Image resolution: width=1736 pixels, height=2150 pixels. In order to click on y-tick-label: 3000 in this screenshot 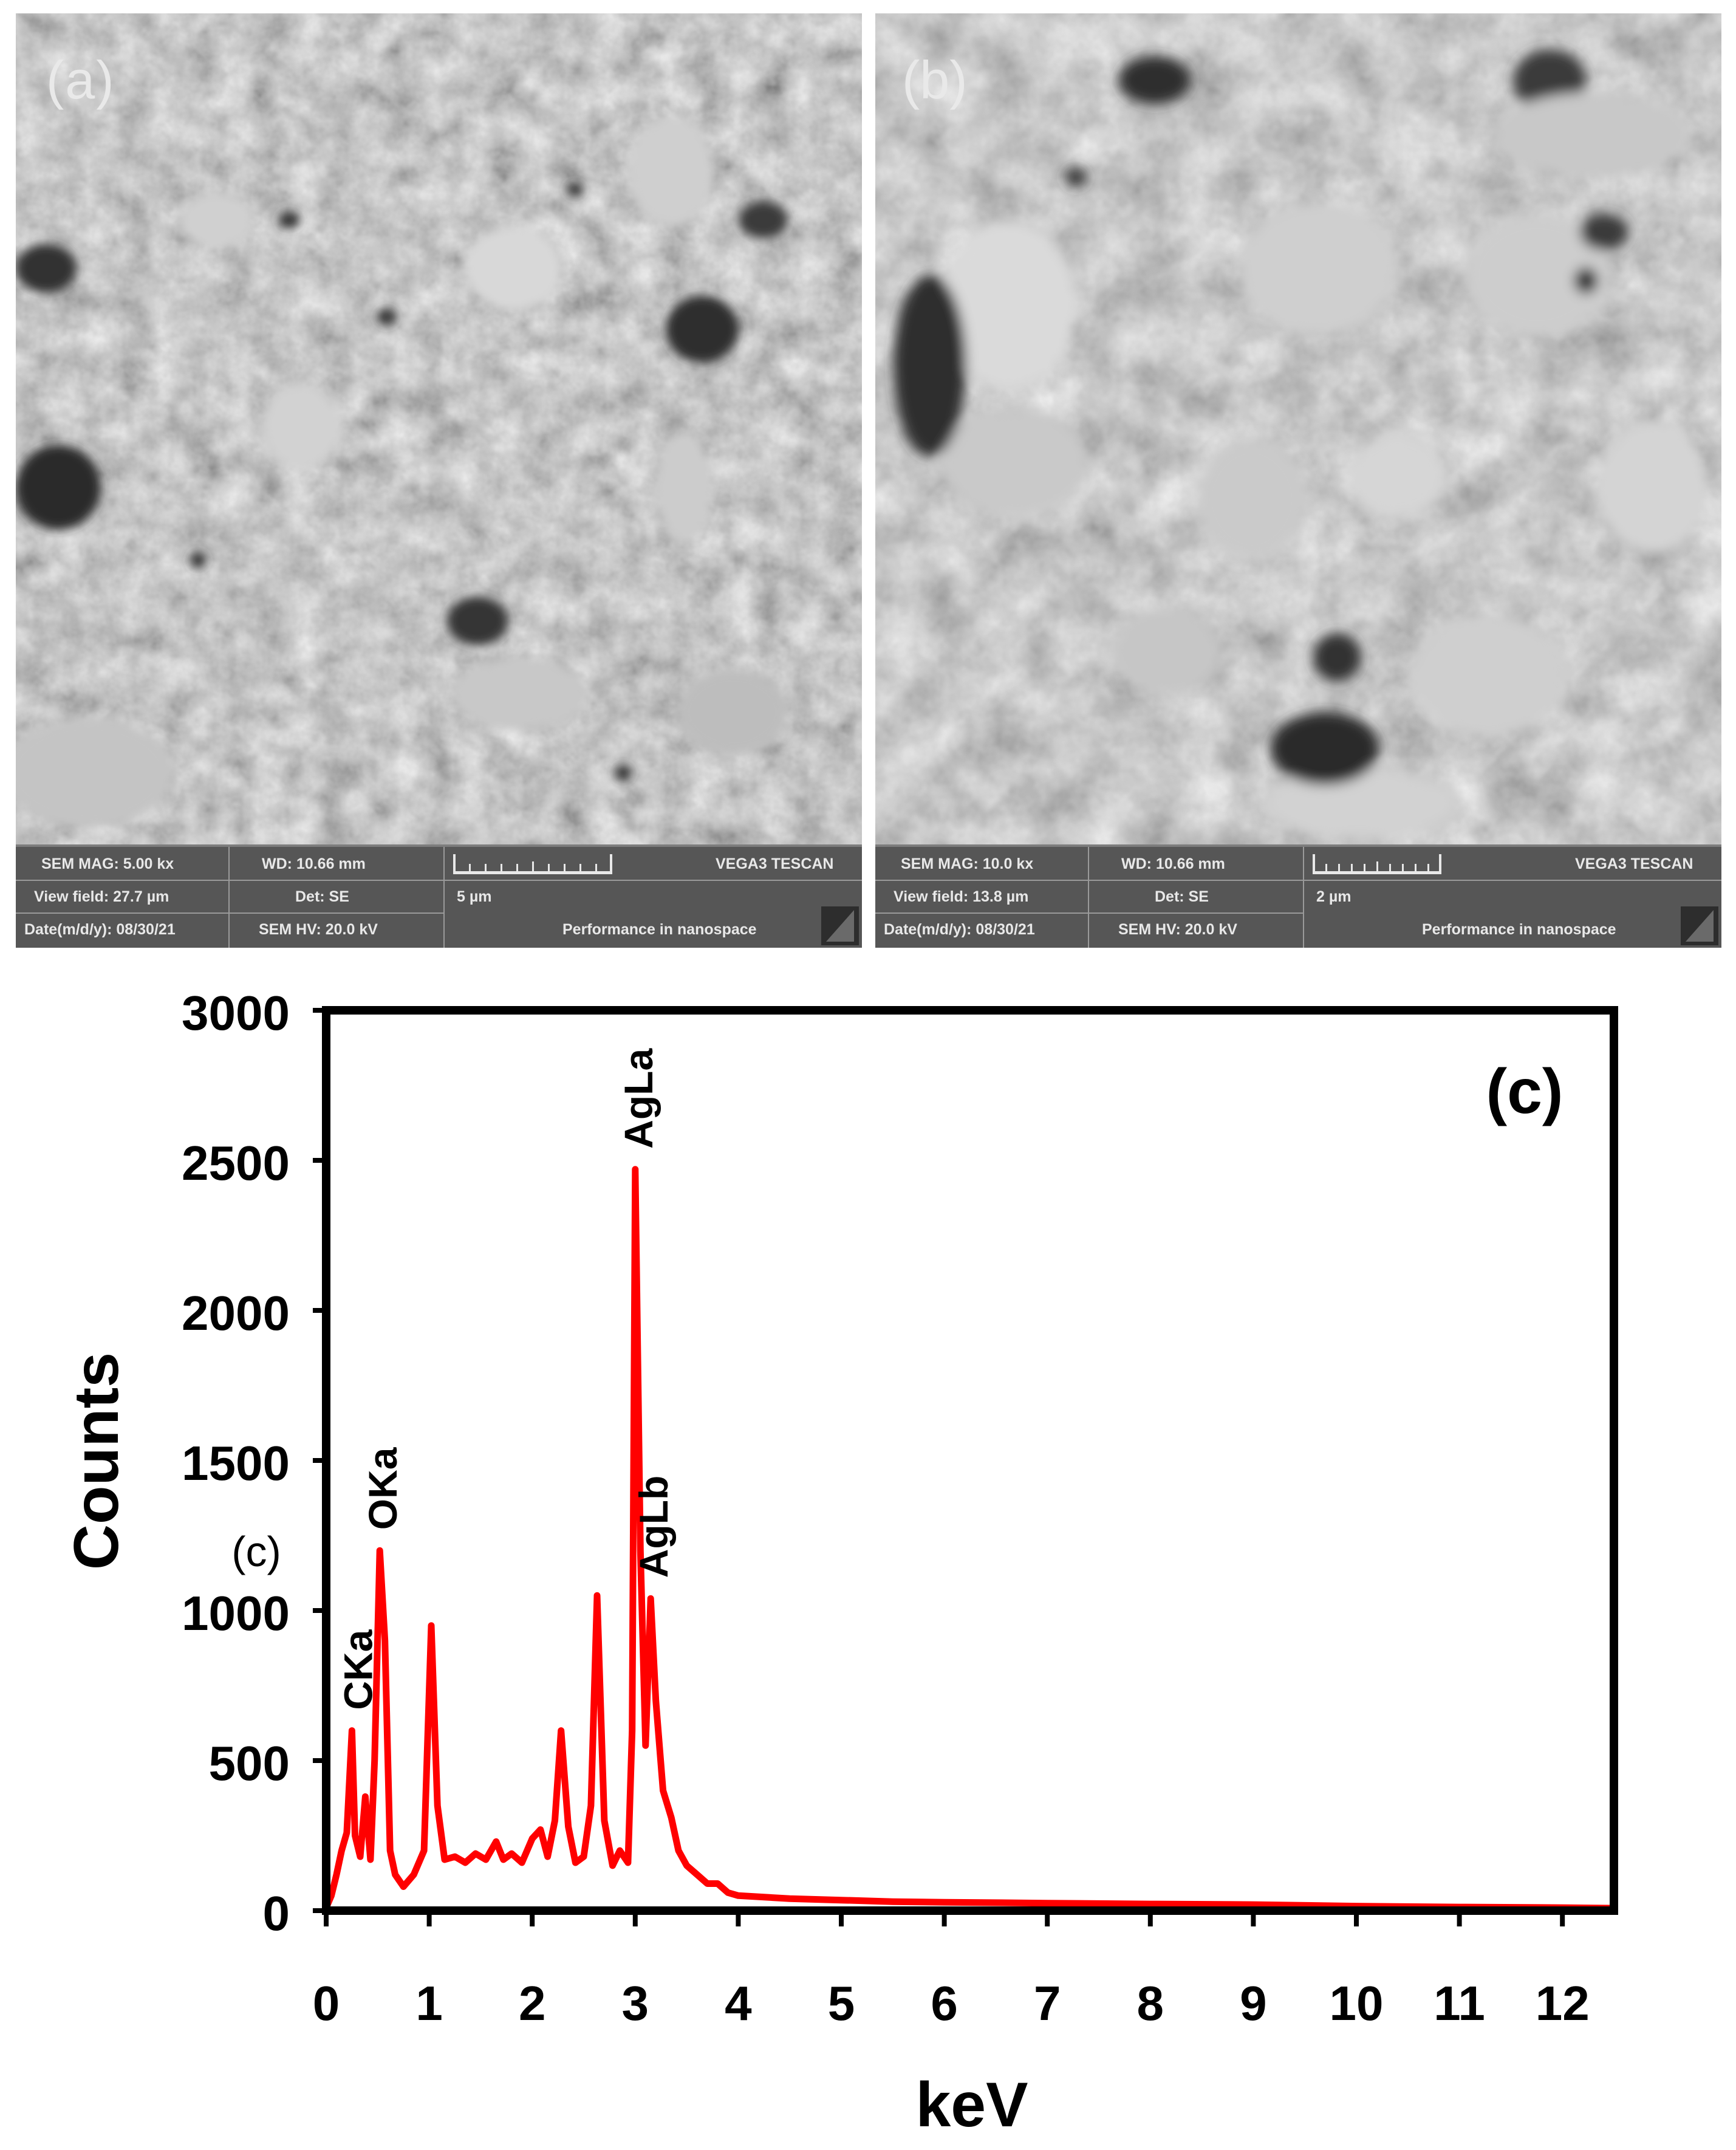, I will do `click(236, 1013)`.